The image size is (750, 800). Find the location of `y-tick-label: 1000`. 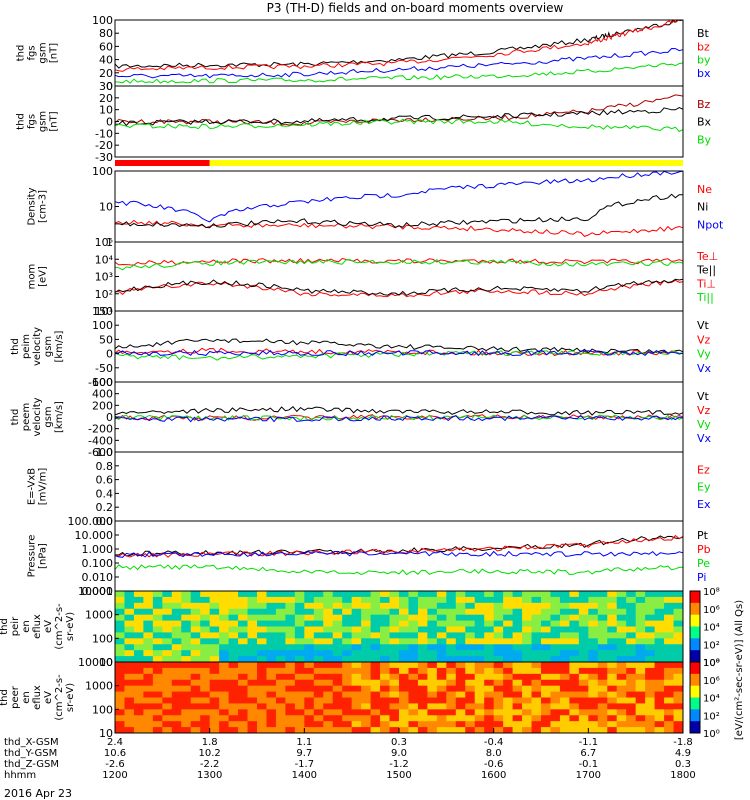

y-tick-label: 1000 is located at coordinates (99, 615).